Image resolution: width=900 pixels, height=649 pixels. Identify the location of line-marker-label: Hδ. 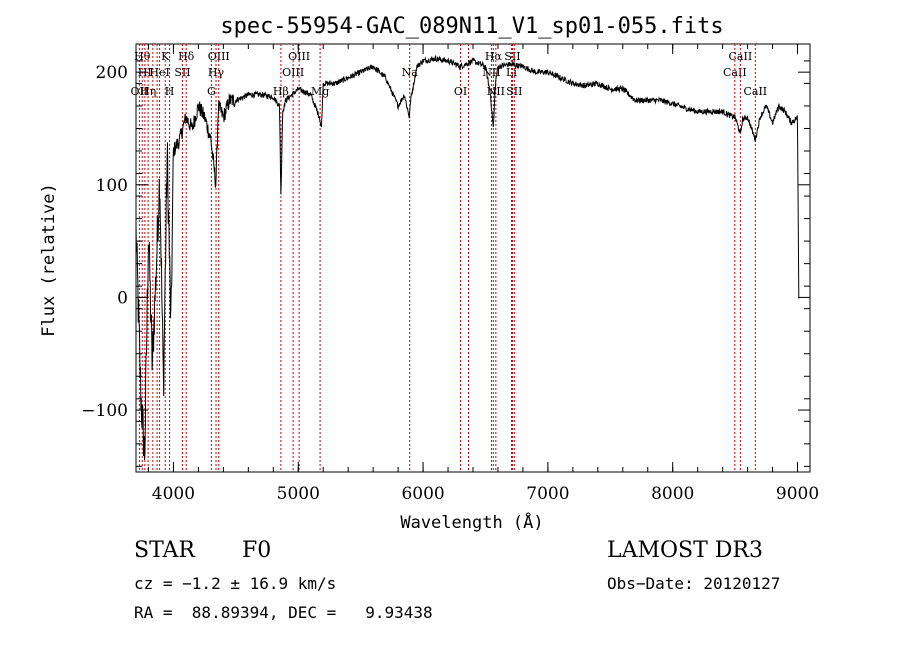
(186, 56).